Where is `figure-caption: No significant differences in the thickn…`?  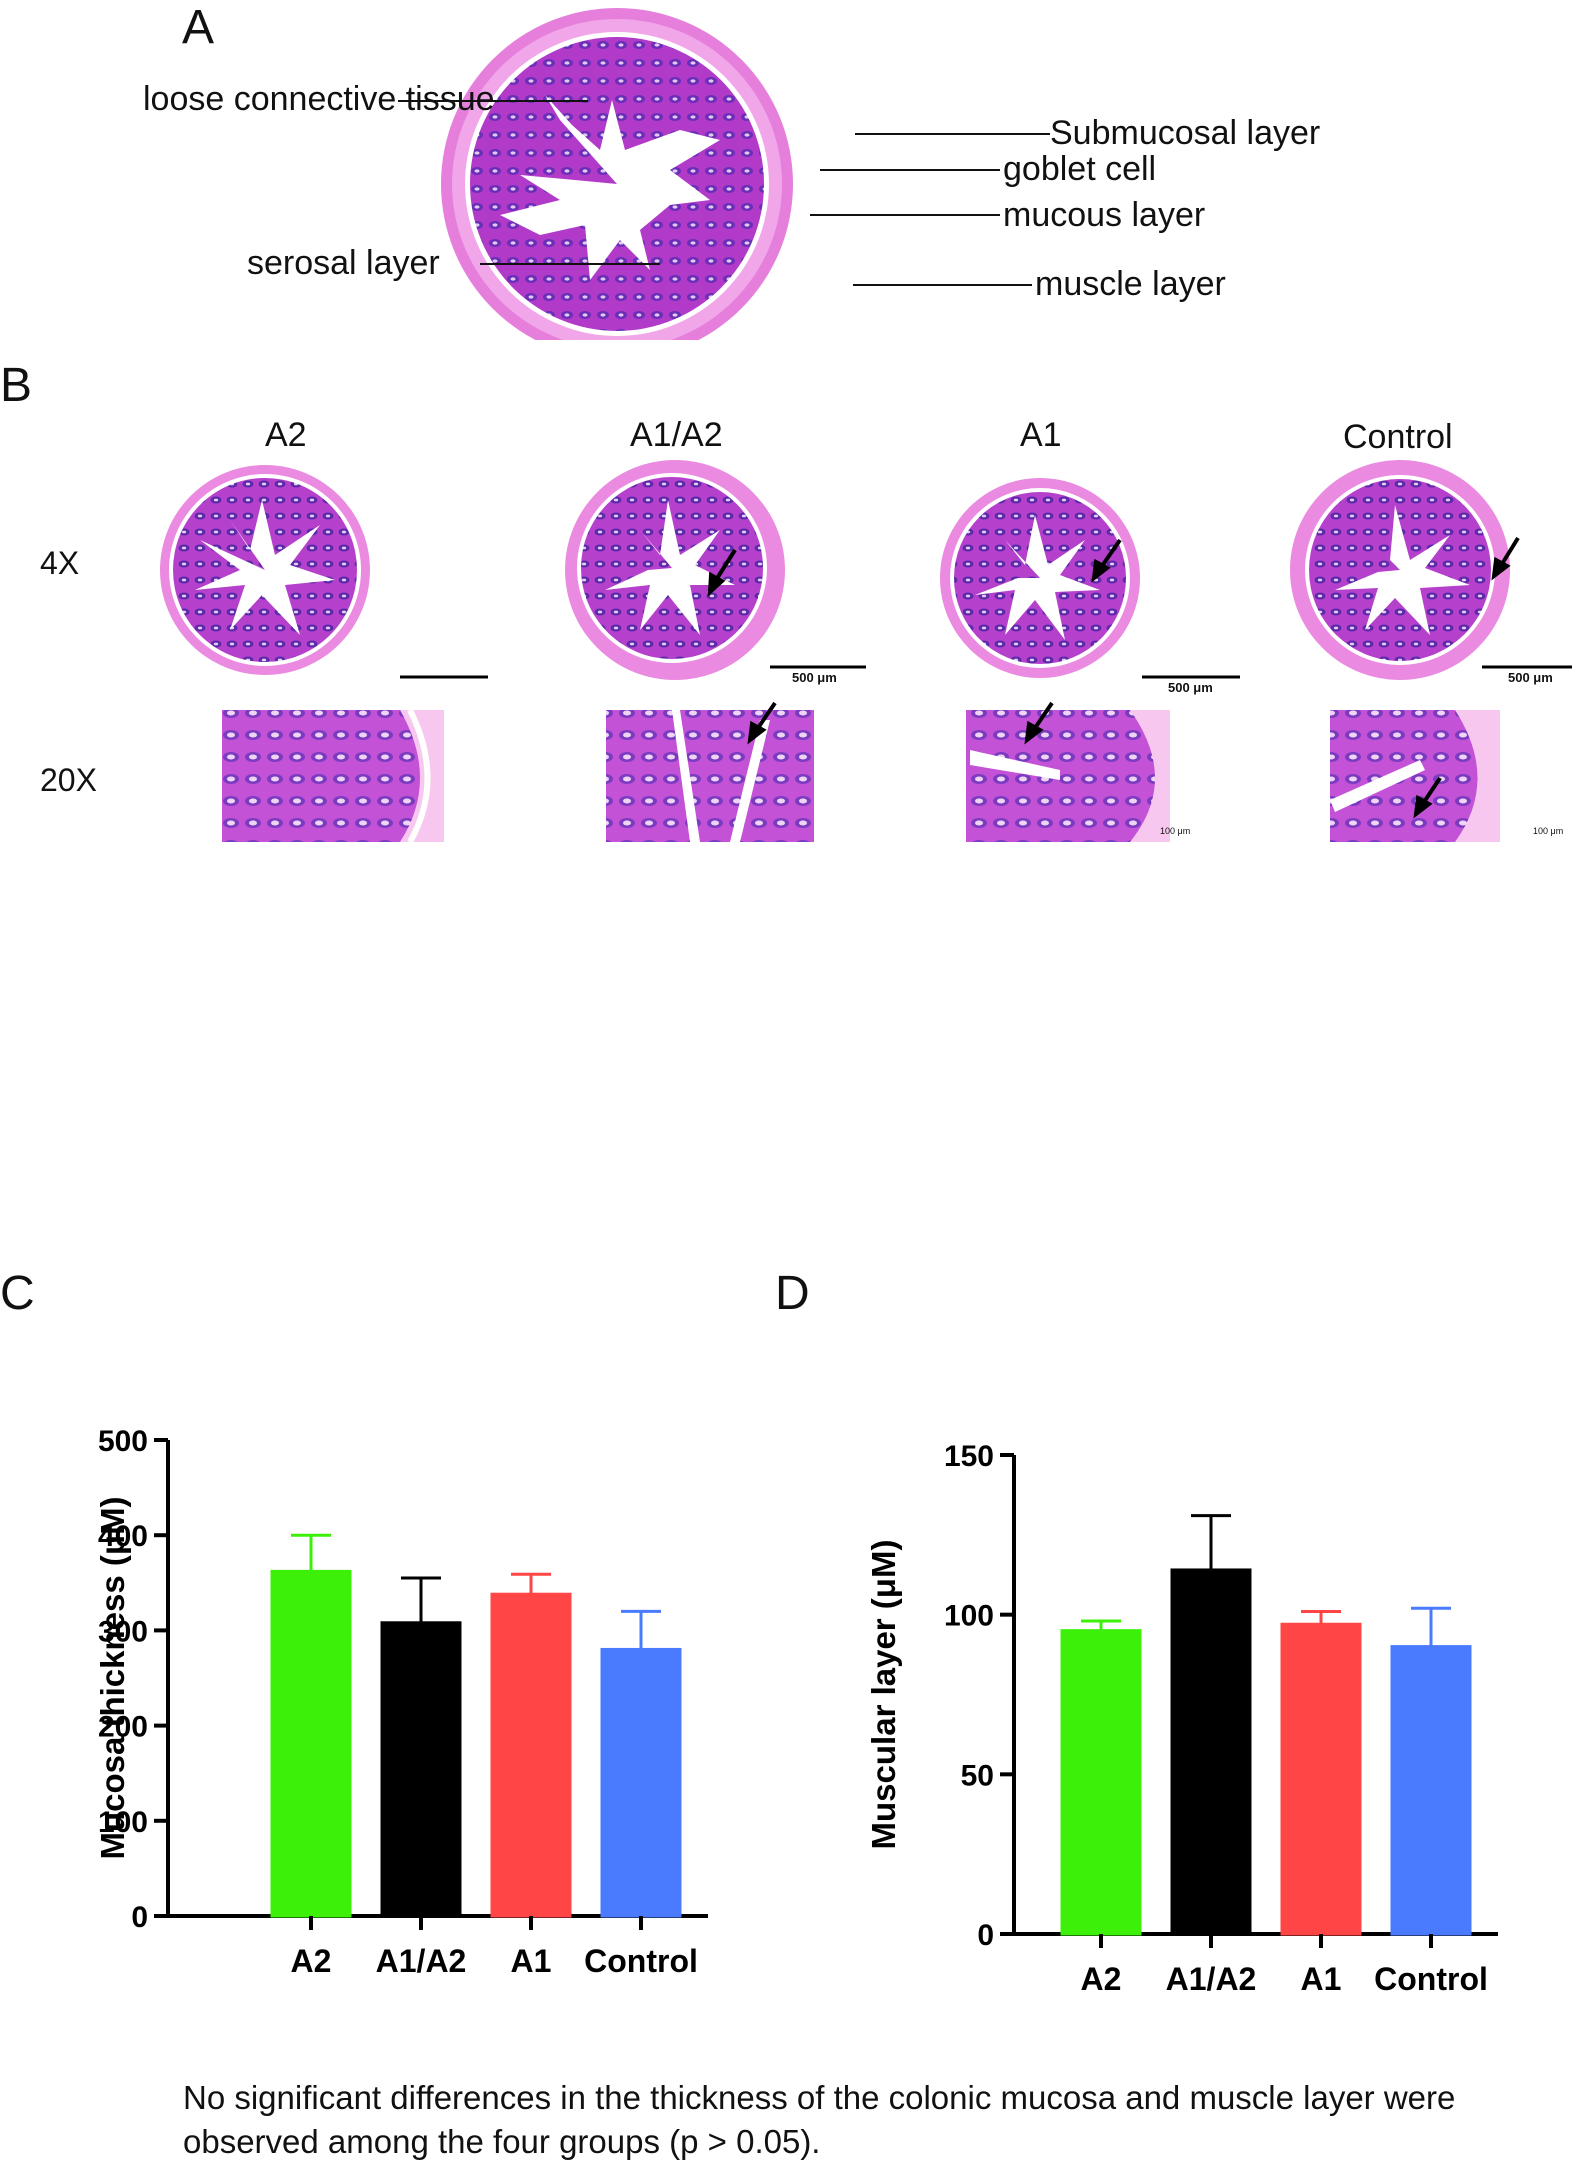
figure-caption: No significant differences in the thickn… is located at coordinates (819, 2119).